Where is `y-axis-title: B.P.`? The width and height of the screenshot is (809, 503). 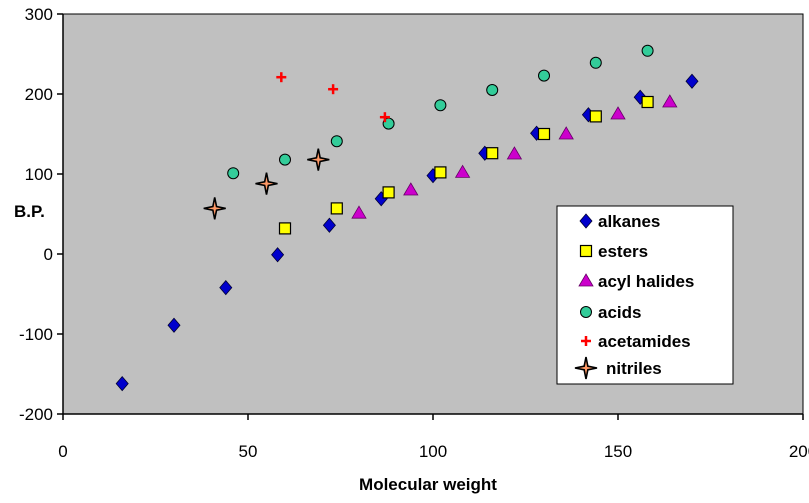 y-axis-title: B.P. is located at coordinates (29, 211).